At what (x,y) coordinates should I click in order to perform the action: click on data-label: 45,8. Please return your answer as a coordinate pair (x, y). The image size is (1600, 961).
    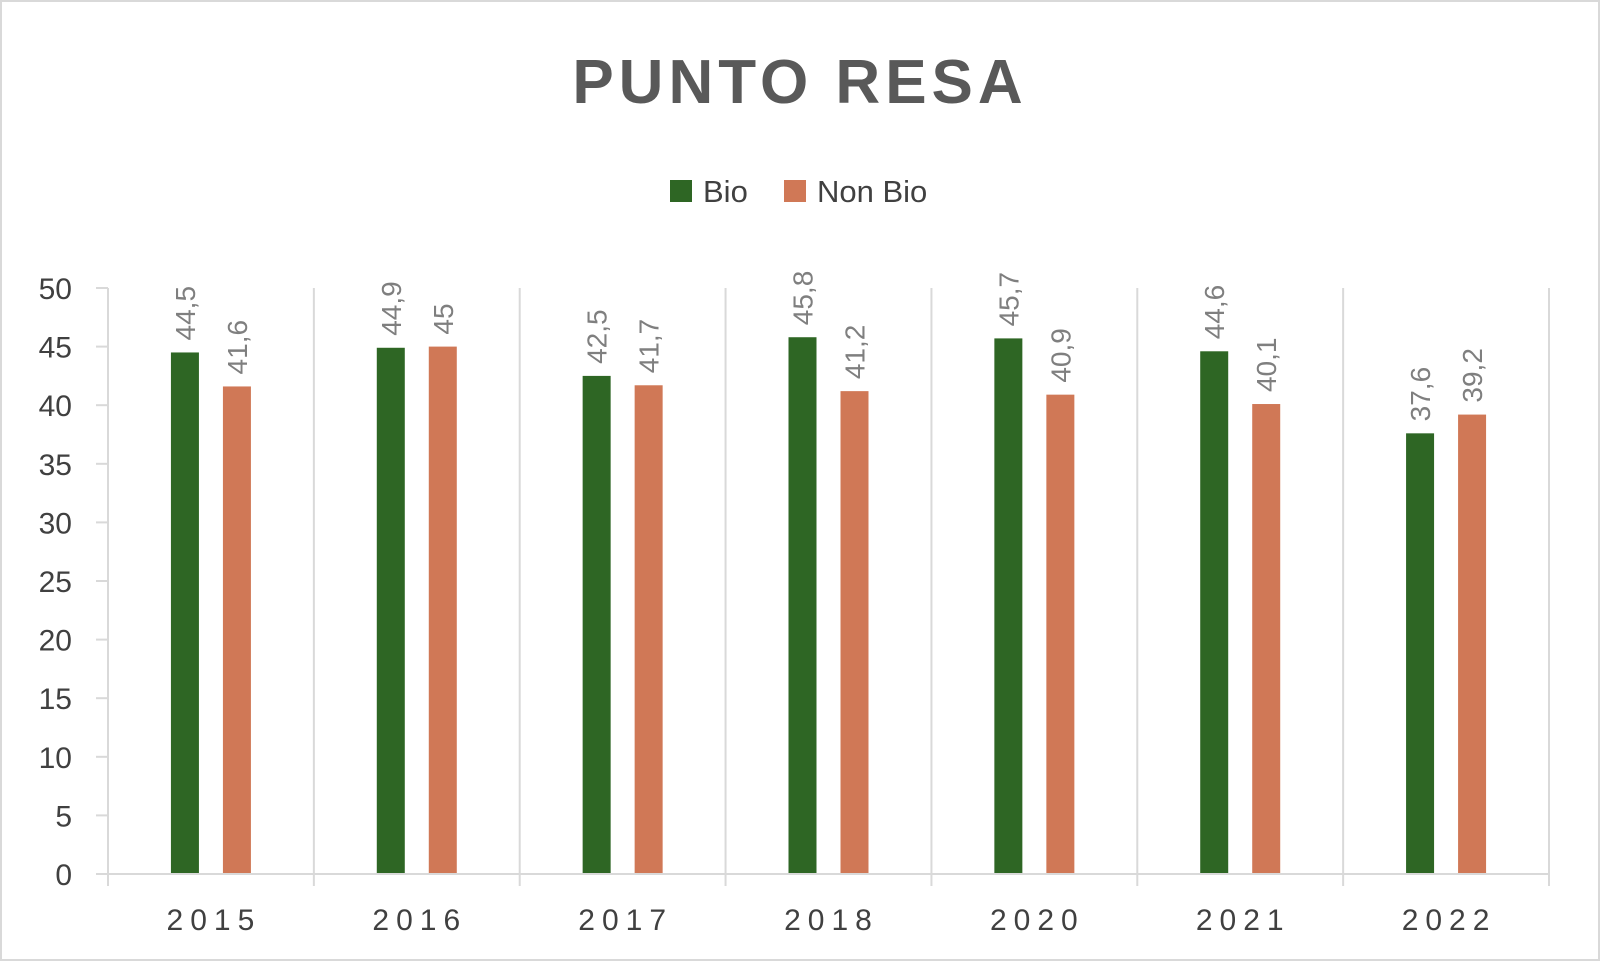
    Looking at the image, I should click on (803, 298).